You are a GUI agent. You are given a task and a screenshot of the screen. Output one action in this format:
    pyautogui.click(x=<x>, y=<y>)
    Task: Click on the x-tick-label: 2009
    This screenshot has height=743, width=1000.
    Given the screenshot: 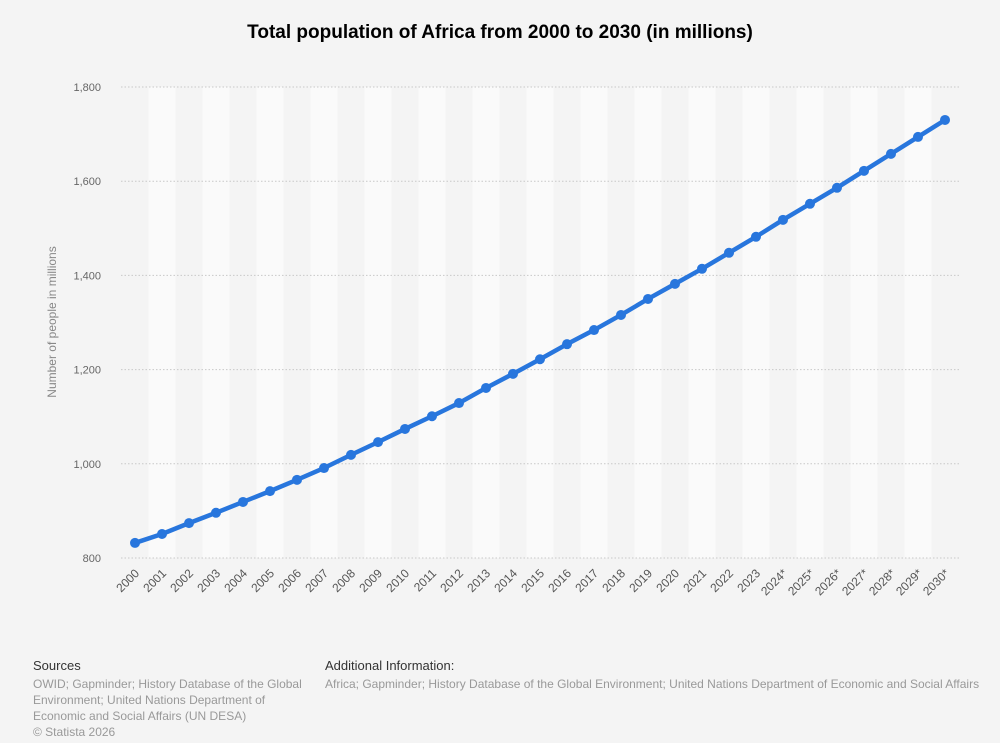 What is the action you would take?
    pyautogui.click(x=370, y=580)
    